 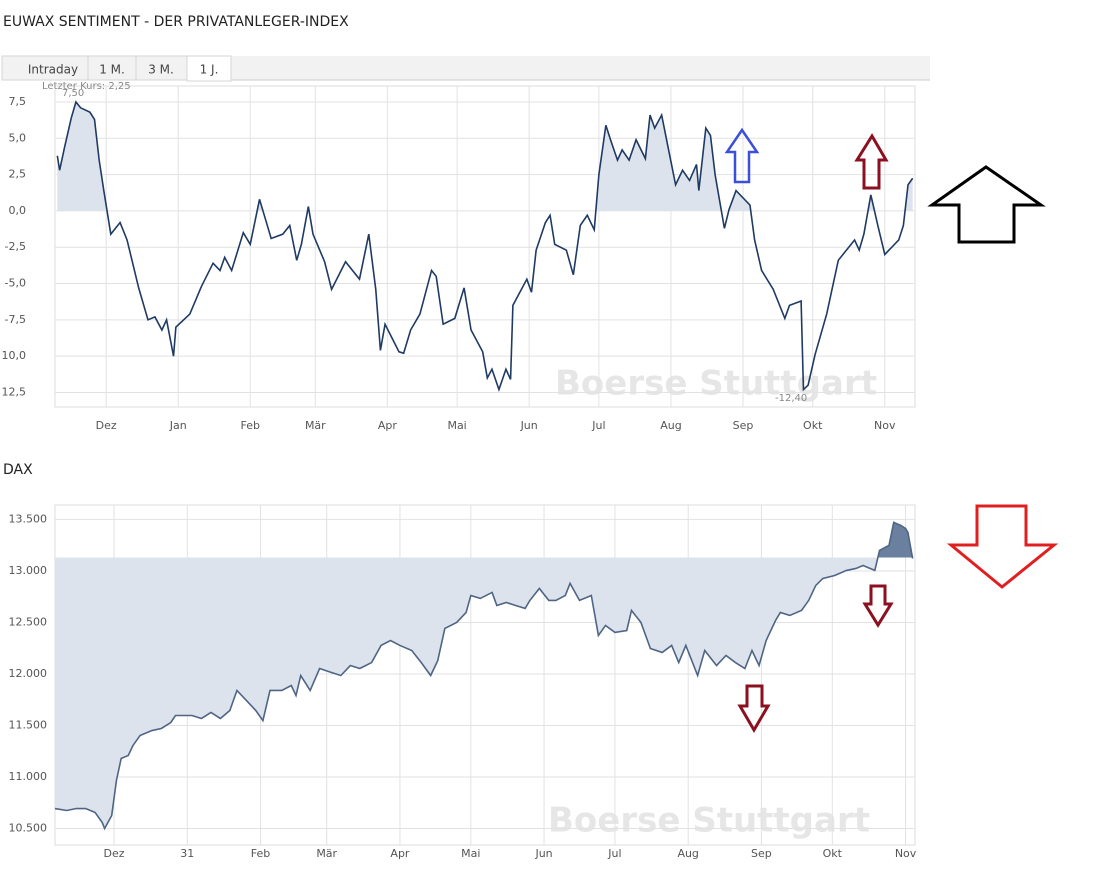 What do you see at coordinates (14, 391) in the screenshot?
I see `y-tick-label: 12,5` at bounding box center [14, 391].